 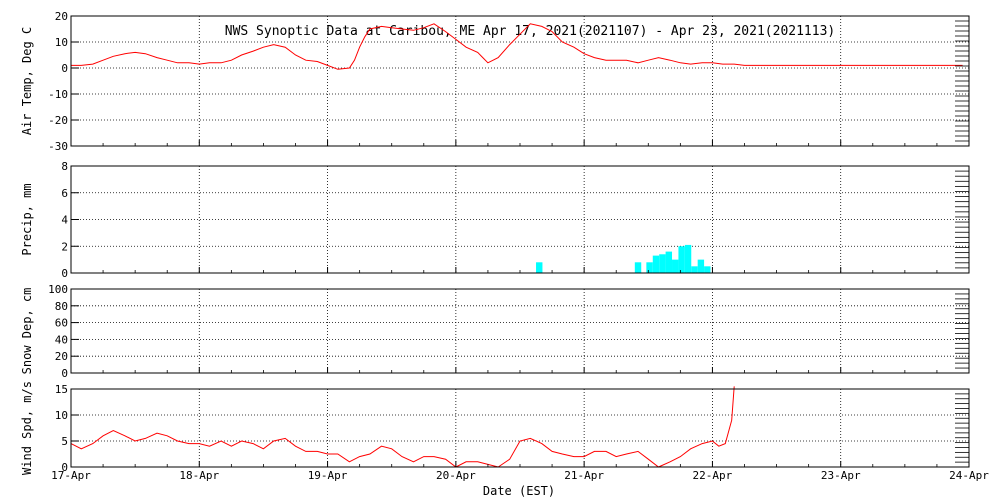 I want to click on x-tick-label: 20-Apr, so click(x=456, y=475).